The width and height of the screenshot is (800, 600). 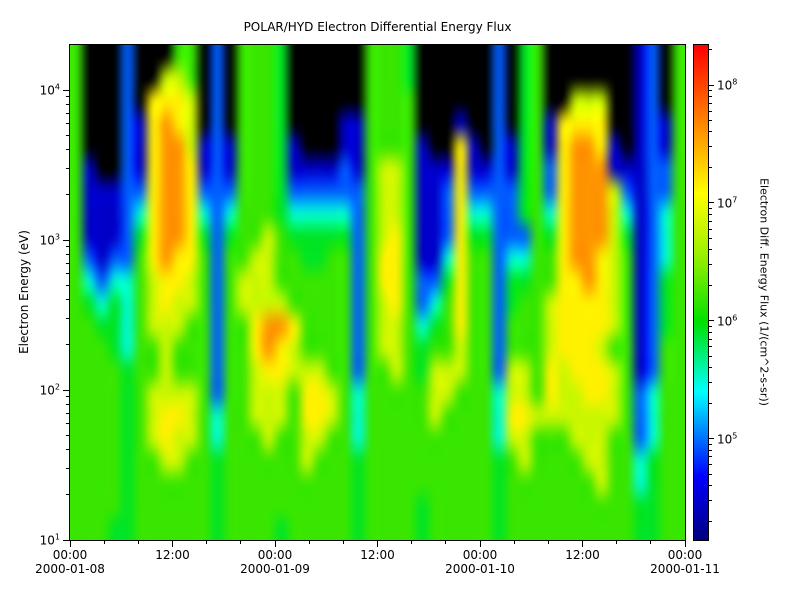 I want to click on y-tick-label: 10², so click(x=49, y=390).